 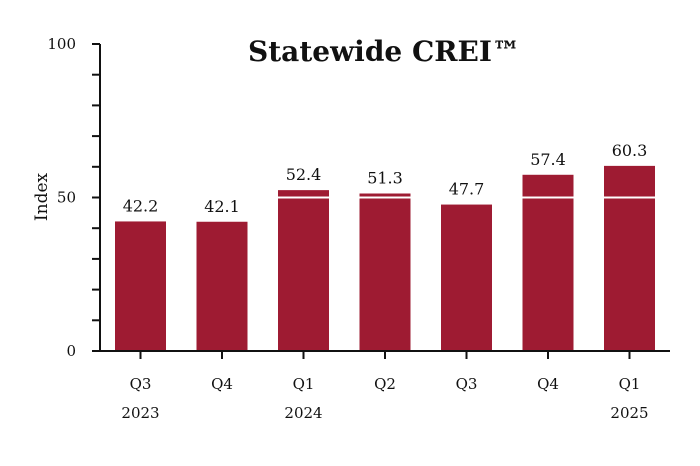 What do you see at coordinates (141, 205) in the screenshot?
I see `bar-value-label: 42.2` at bounding box center [141, 205].